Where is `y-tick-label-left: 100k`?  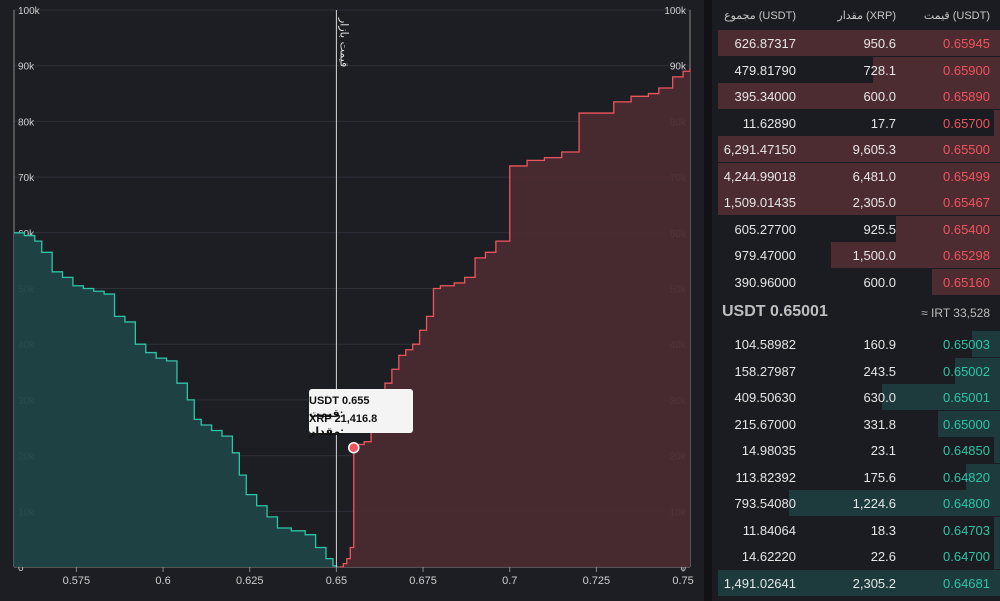 y-tick-label-left: 100k is located at coordinates (29, 11).